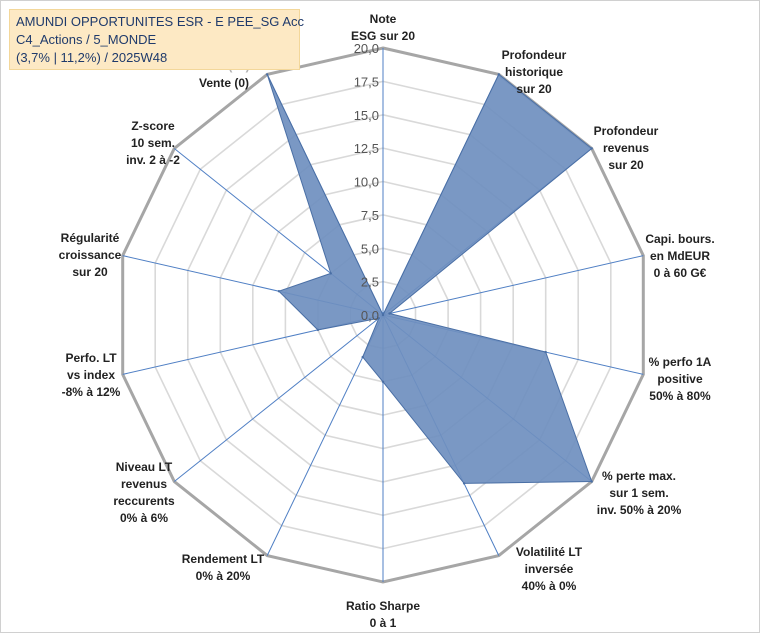 The image size is (760, 633). What do you see at coordinates (366, 115) in the screenshot?
I see `tick-label: 15,0` at bounding box center [366, 115].